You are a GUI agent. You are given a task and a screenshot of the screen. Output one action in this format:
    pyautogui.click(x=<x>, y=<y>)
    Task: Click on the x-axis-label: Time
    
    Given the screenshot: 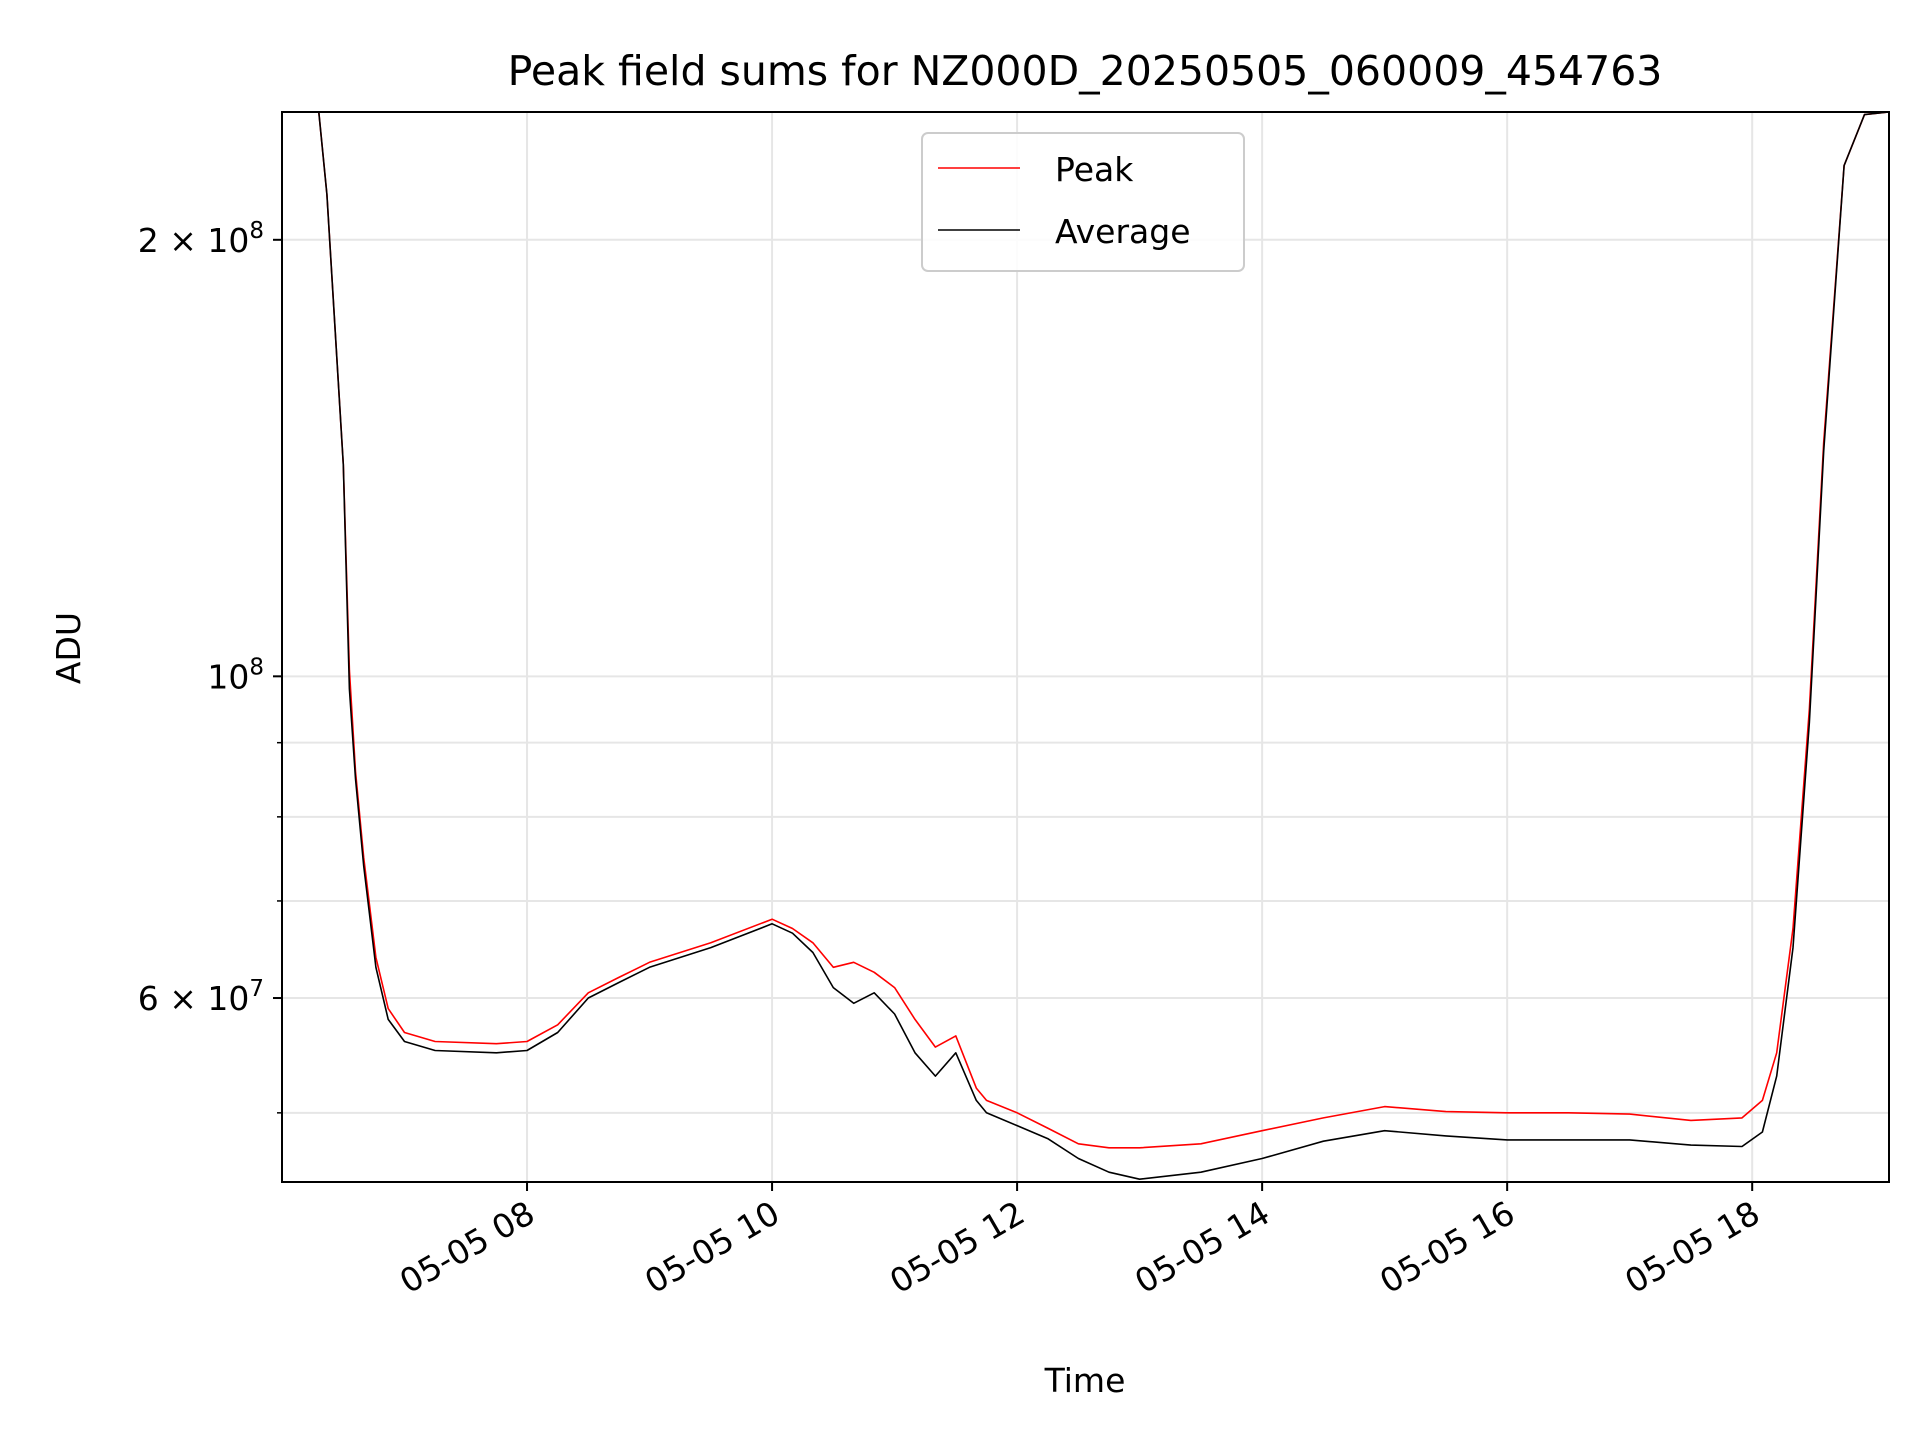 What is the action you would take?
    pyautogui.click(x=1085, y=1380)
    